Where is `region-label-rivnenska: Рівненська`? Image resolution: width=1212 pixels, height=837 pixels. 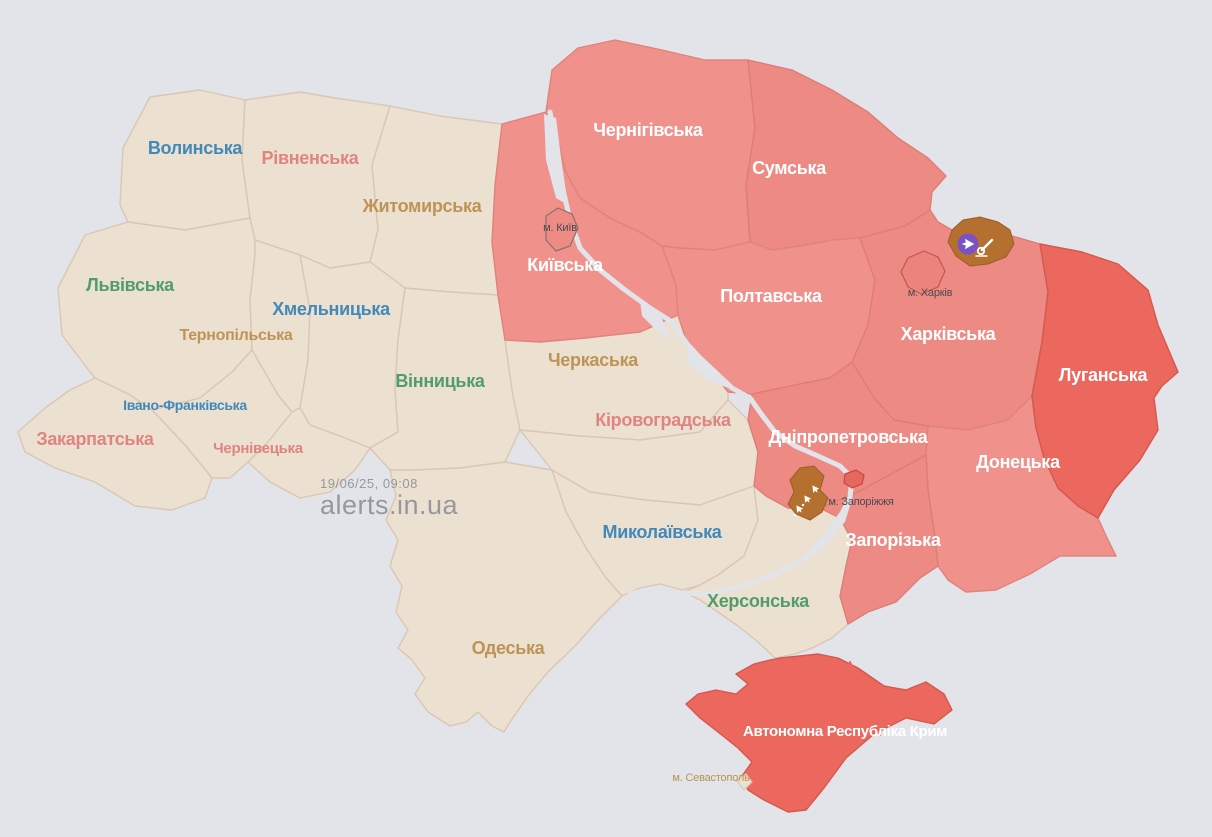 region-label-rivnenska: Рівненська is located at coordinates (311, 158).